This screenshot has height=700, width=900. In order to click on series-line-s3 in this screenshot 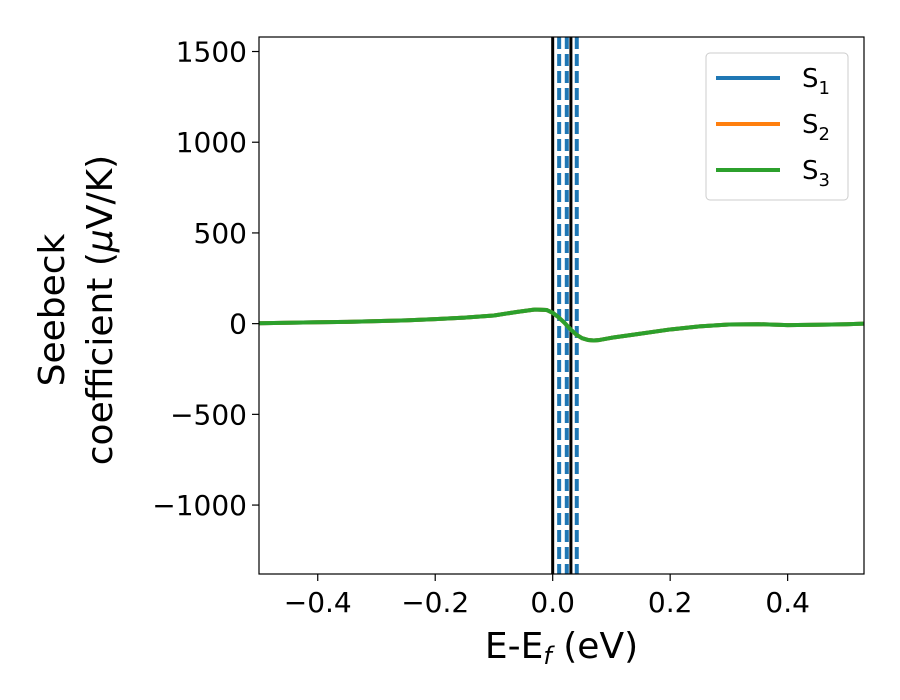, I will do `click(561, 325)`.